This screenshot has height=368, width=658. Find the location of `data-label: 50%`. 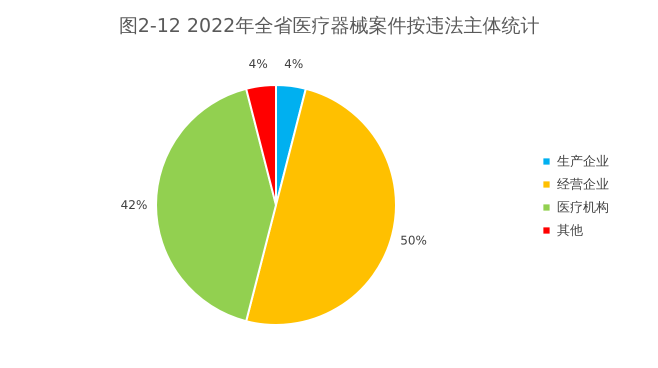

data-label: 50% is located at coordinates (413, 240).